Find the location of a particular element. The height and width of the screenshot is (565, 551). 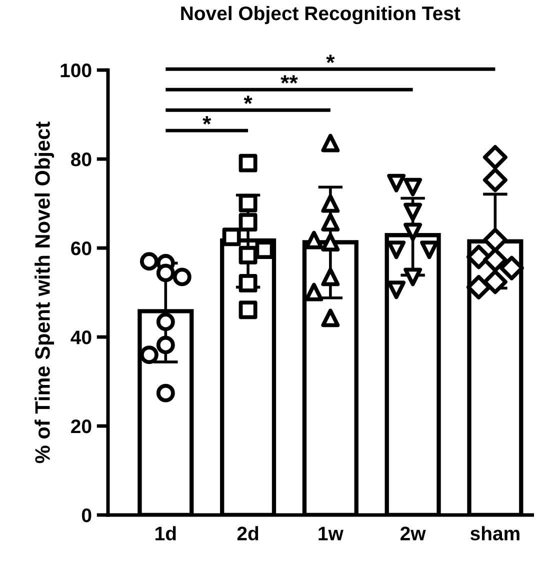

y-tick-label: 0 is located at coordinates (87, 515).